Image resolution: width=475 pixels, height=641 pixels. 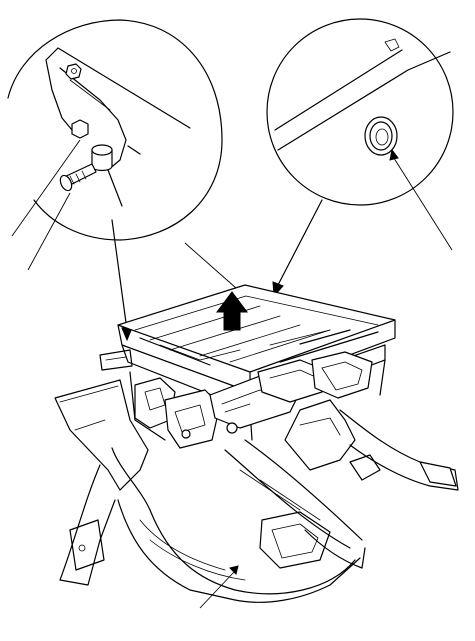 I want to click on detail-circle-right, so click(x=360, y=112).